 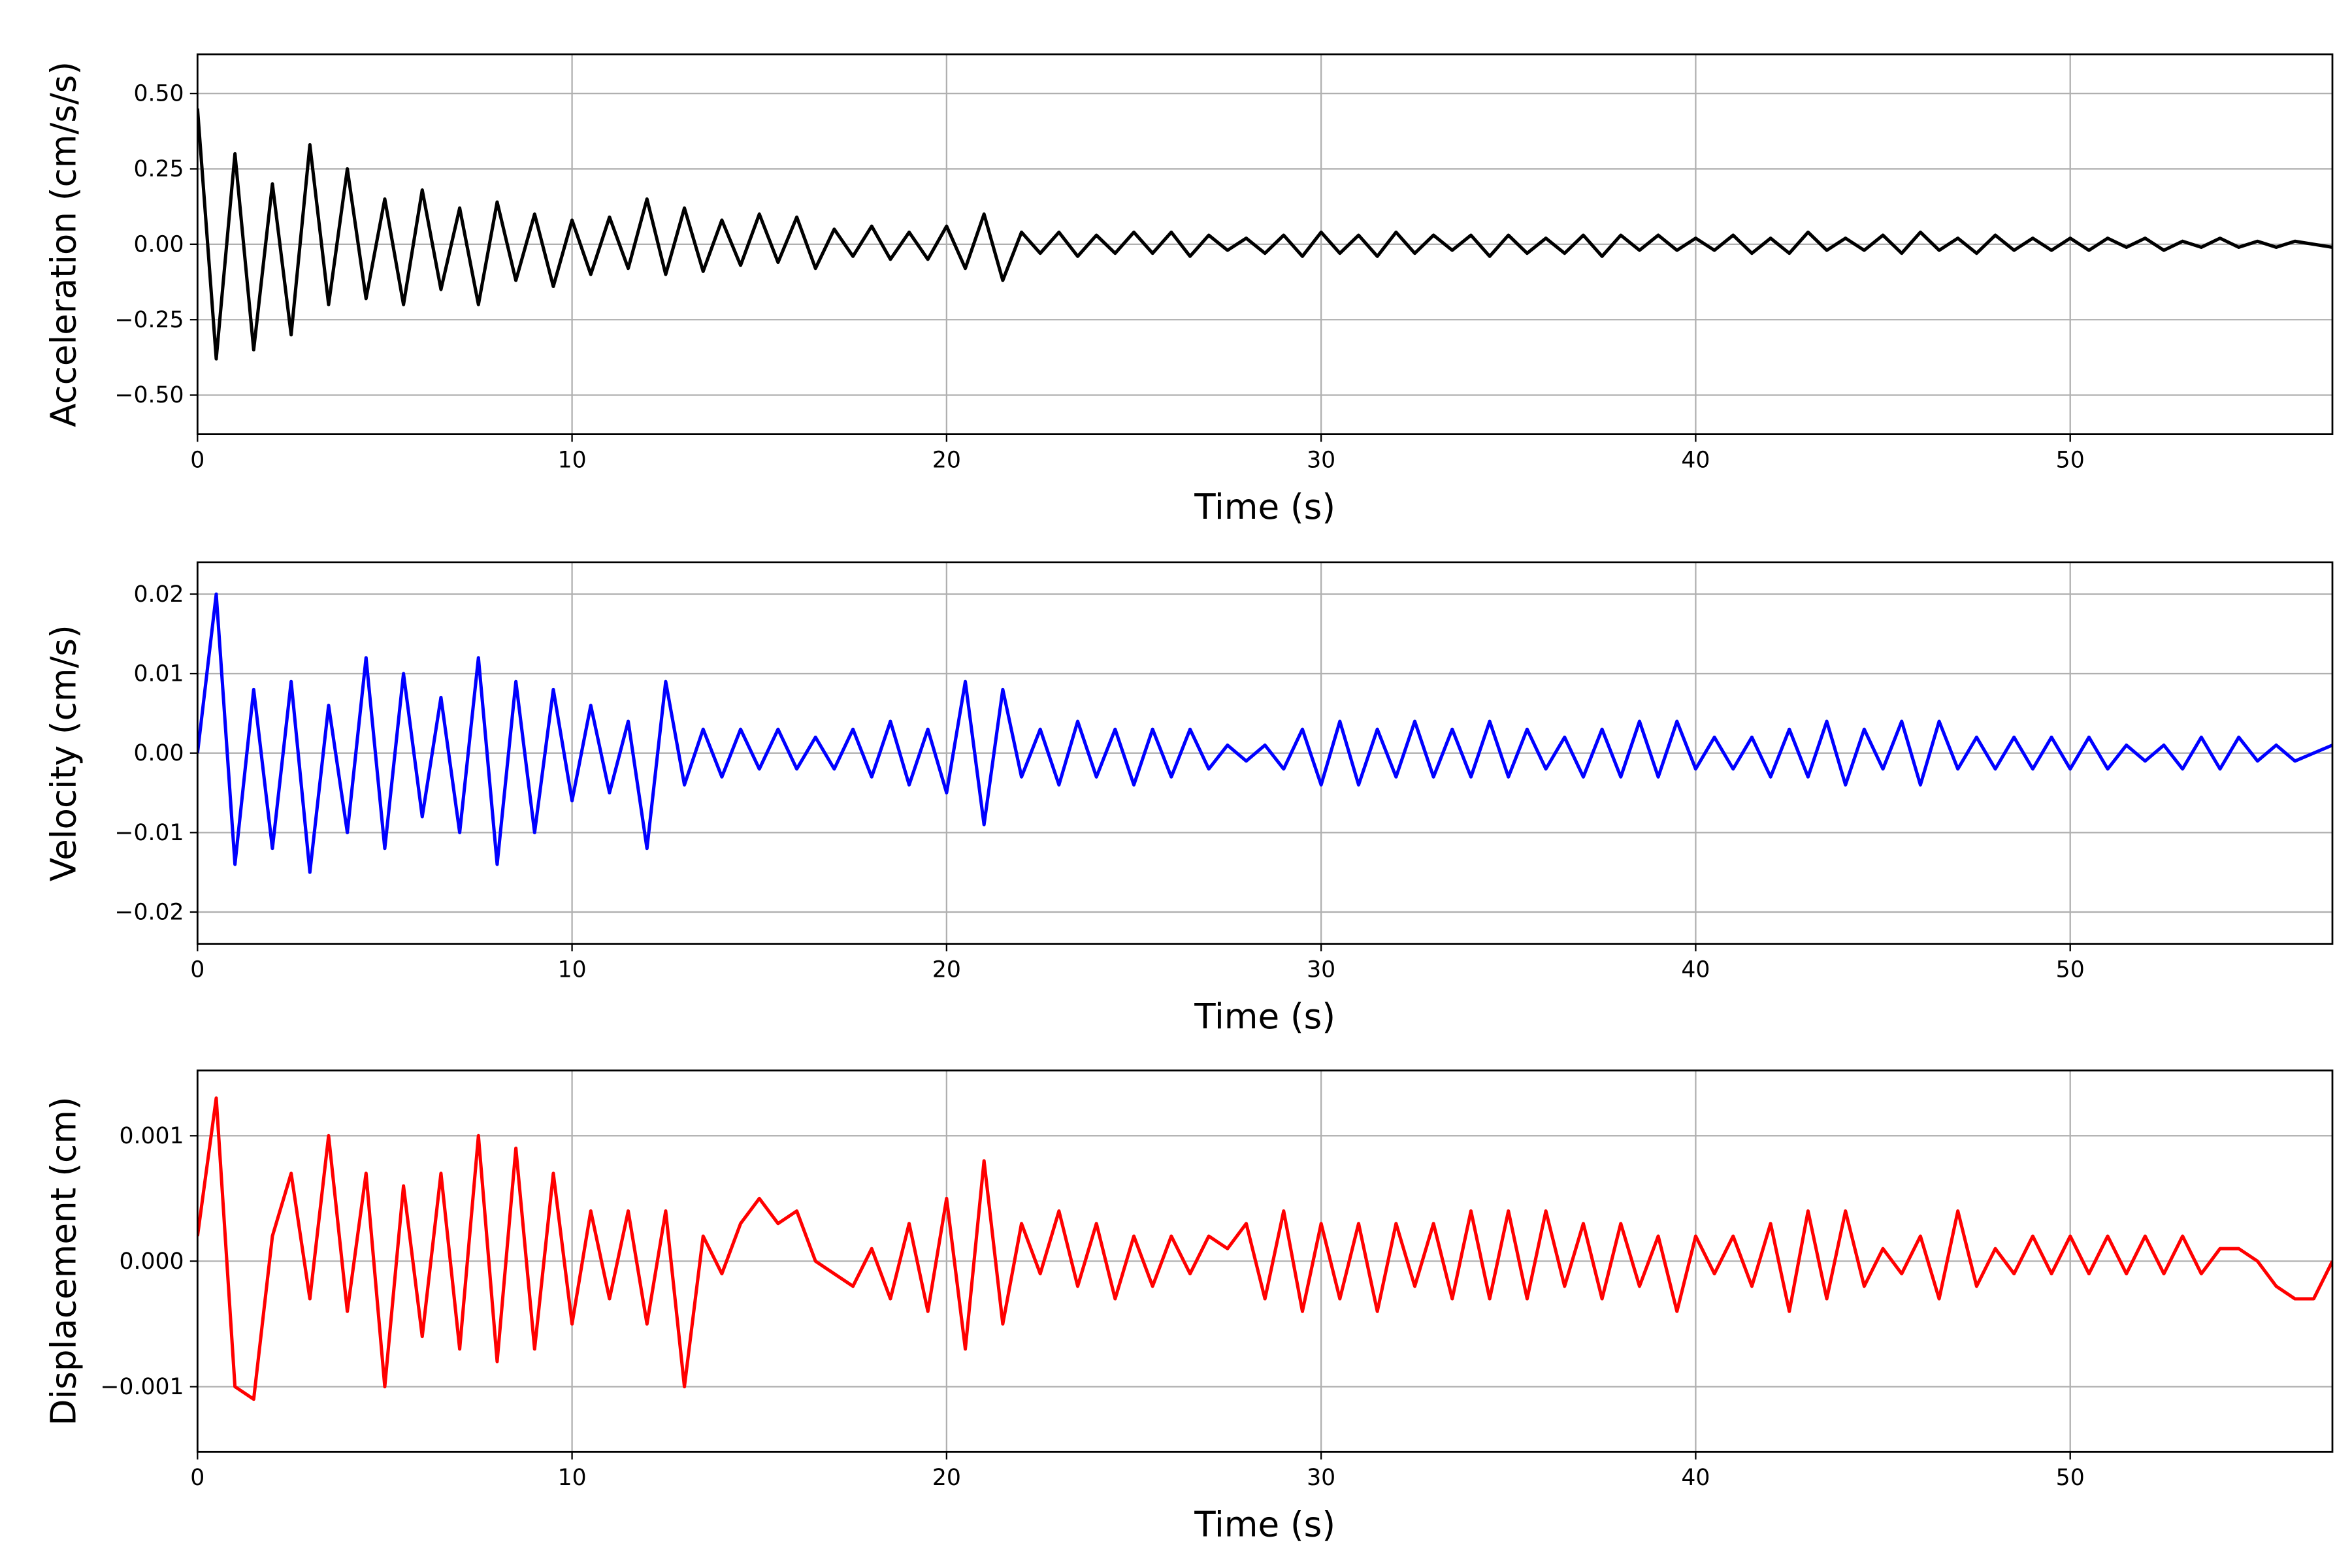 What do you see at coordinates (158, 169) in the screenshot?
I see `y-tick-label: 0.25` at bounding box center [158, 169].